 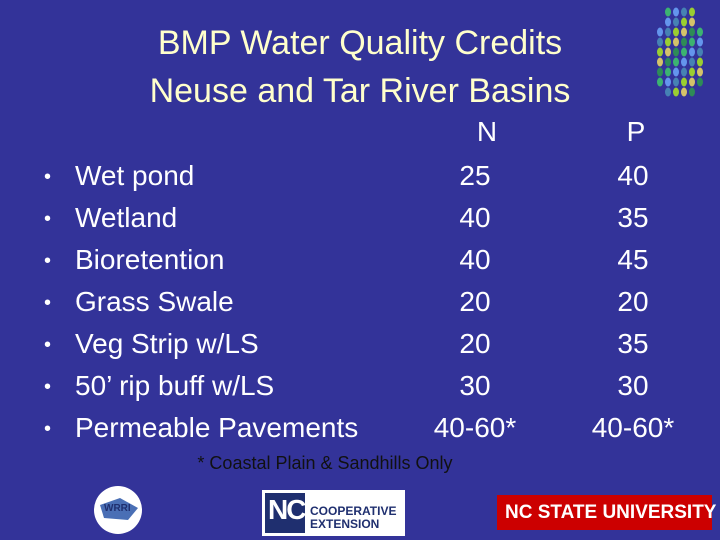 What do you see at coordinates (636, 131) in the screenshot?
I see `column-header: P` at bounding box center [636, 131].